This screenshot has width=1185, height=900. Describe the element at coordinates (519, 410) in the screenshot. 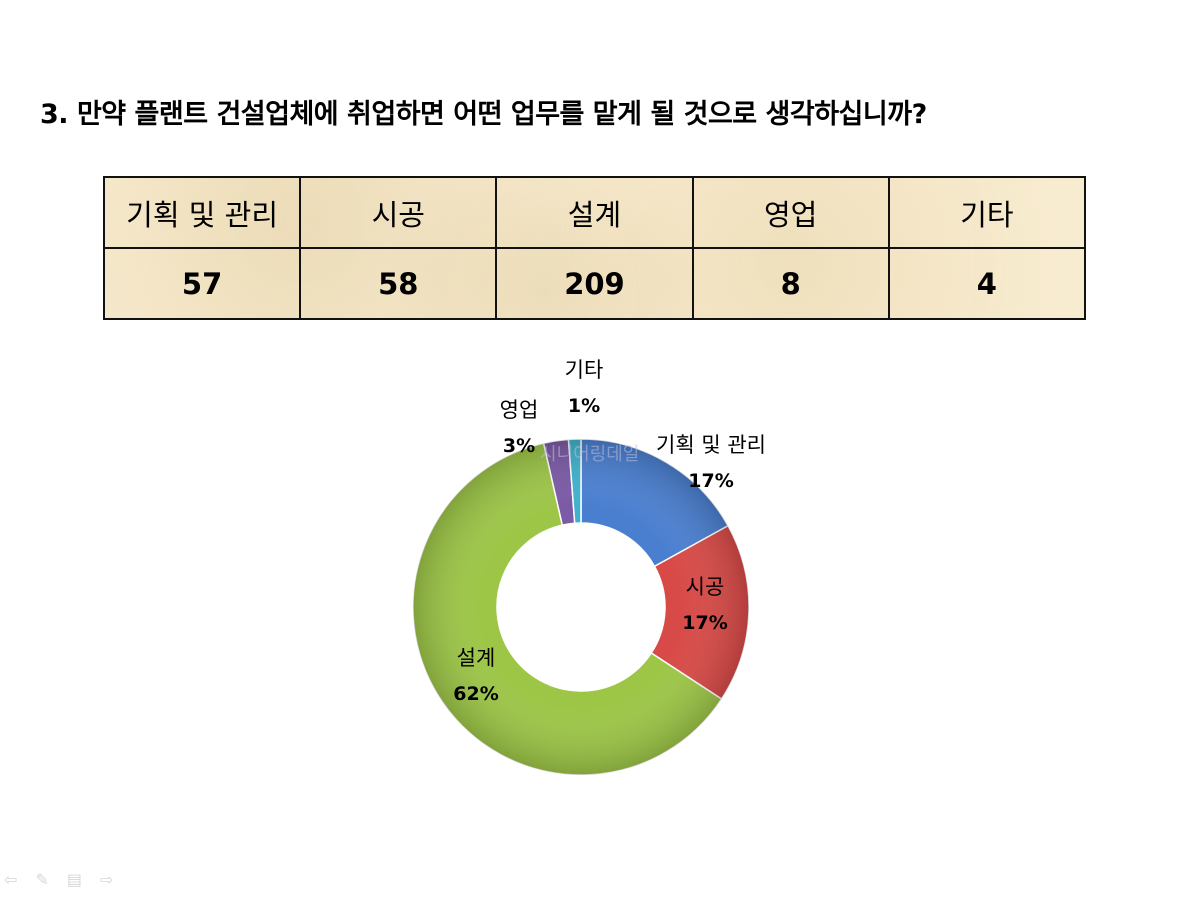

I see `slice-category-label: 영업` at that location.